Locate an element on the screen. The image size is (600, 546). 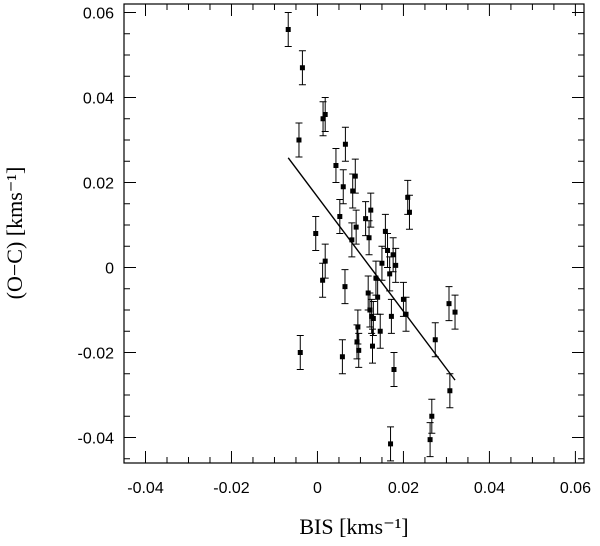
y-tick-label: -0.04 is located at coordinates (96, 439).